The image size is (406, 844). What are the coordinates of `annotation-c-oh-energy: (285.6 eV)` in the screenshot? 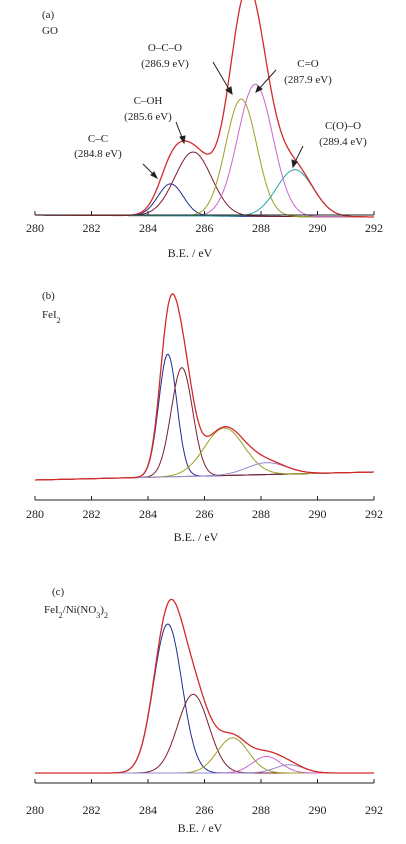 It's located at (148, 117).